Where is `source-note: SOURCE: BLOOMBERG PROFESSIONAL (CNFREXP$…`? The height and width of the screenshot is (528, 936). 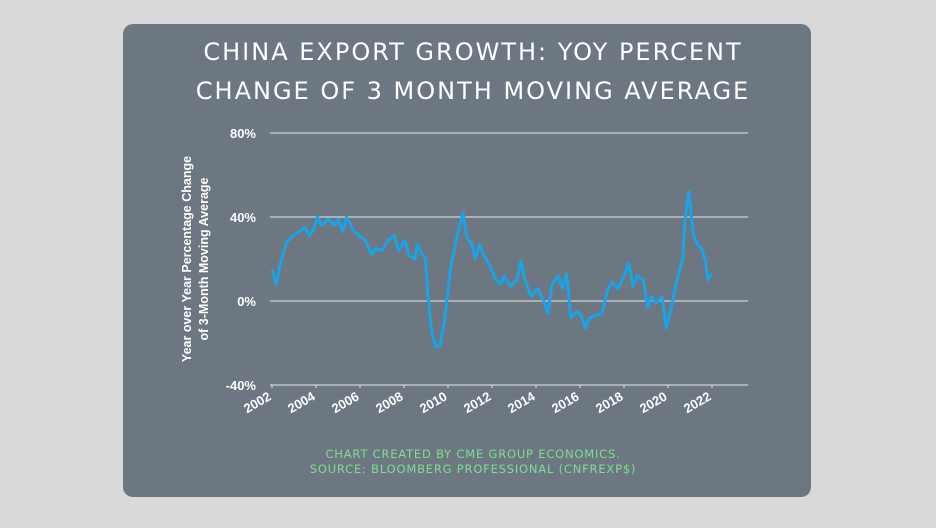 source-note: SOURCE: BLOOMBERG PROFESSIONAL (CNFREXP$… is located at coordinates (473, 469).